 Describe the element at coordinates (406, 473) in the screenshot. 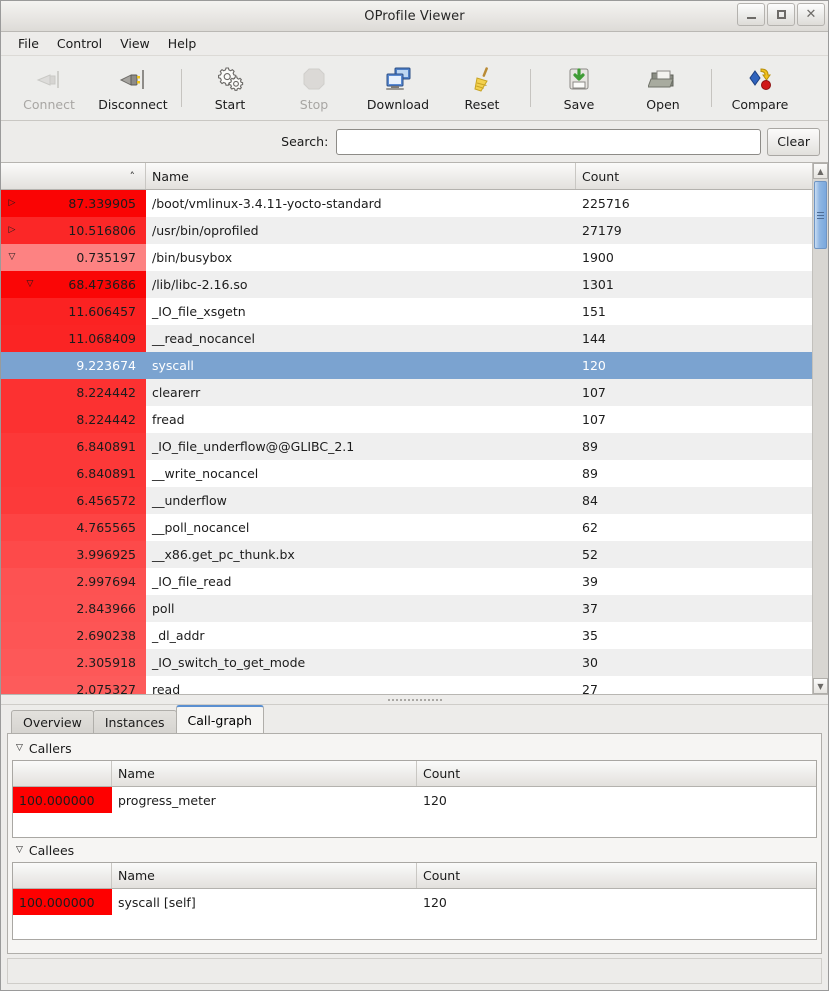

I see `table-row: 6.840891 __write_nocancel 89` at that location.